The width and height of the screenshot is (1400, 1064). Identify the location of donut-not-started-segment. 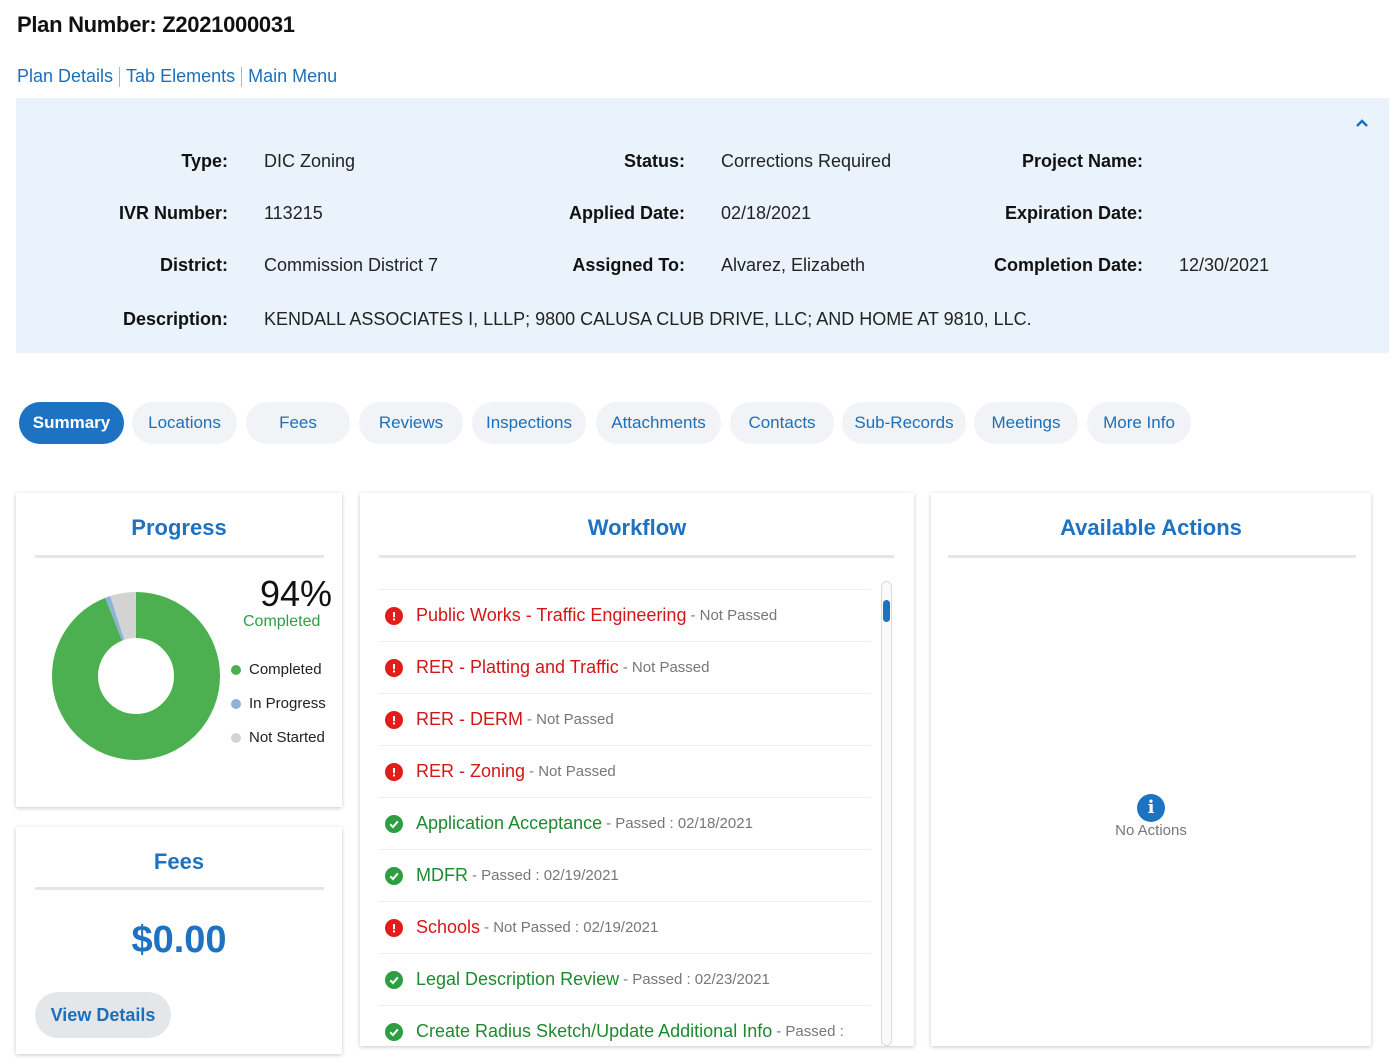
(136, 676).